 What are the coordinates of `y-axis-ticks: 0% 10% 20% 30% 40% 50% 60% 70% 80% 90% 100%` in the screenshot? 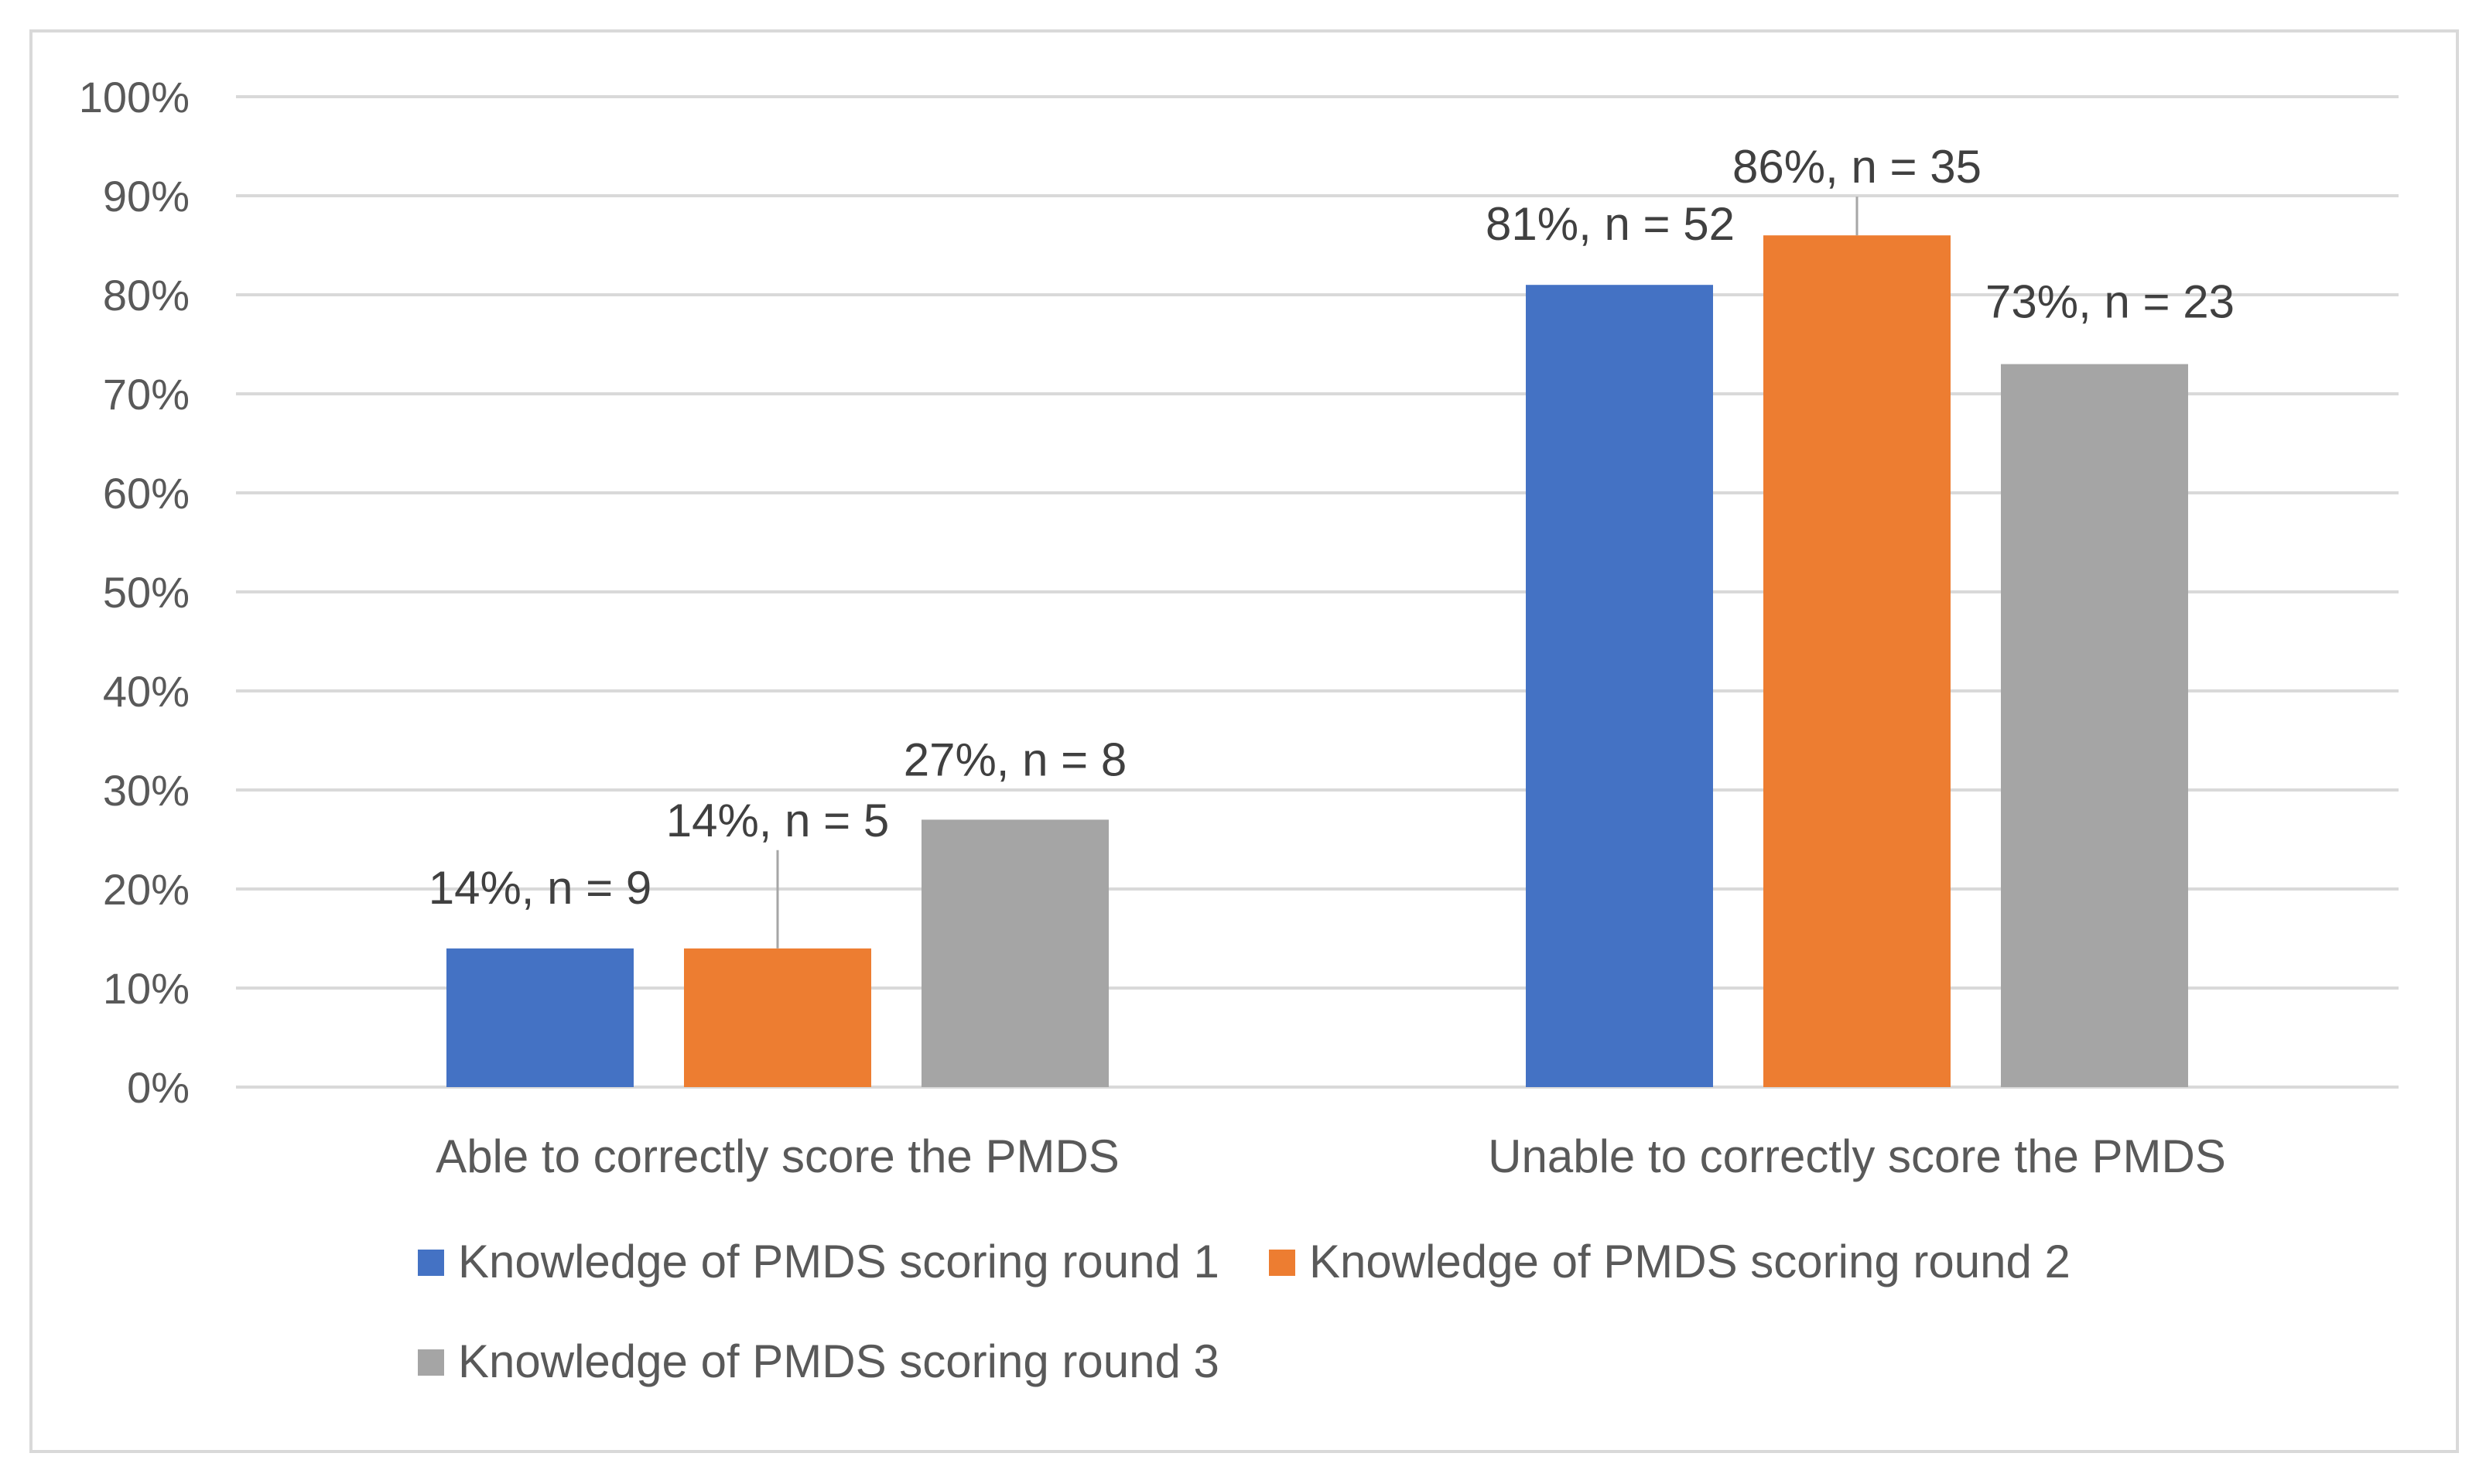 It's located at (134, 593).